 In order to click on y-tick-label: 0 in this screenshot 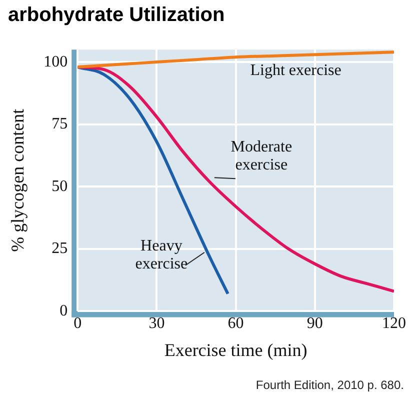, I will do `click(64, 311)`.